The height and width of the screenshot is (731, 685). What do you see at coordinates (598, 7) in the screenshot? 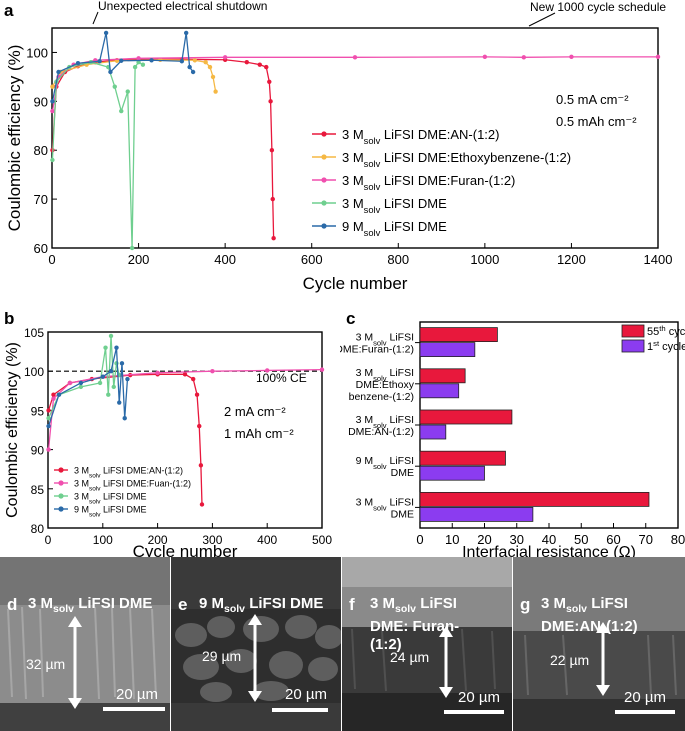
I see `annotation-new-schedule: New 1000 cycle schedule` at bounding box center [598, 7].